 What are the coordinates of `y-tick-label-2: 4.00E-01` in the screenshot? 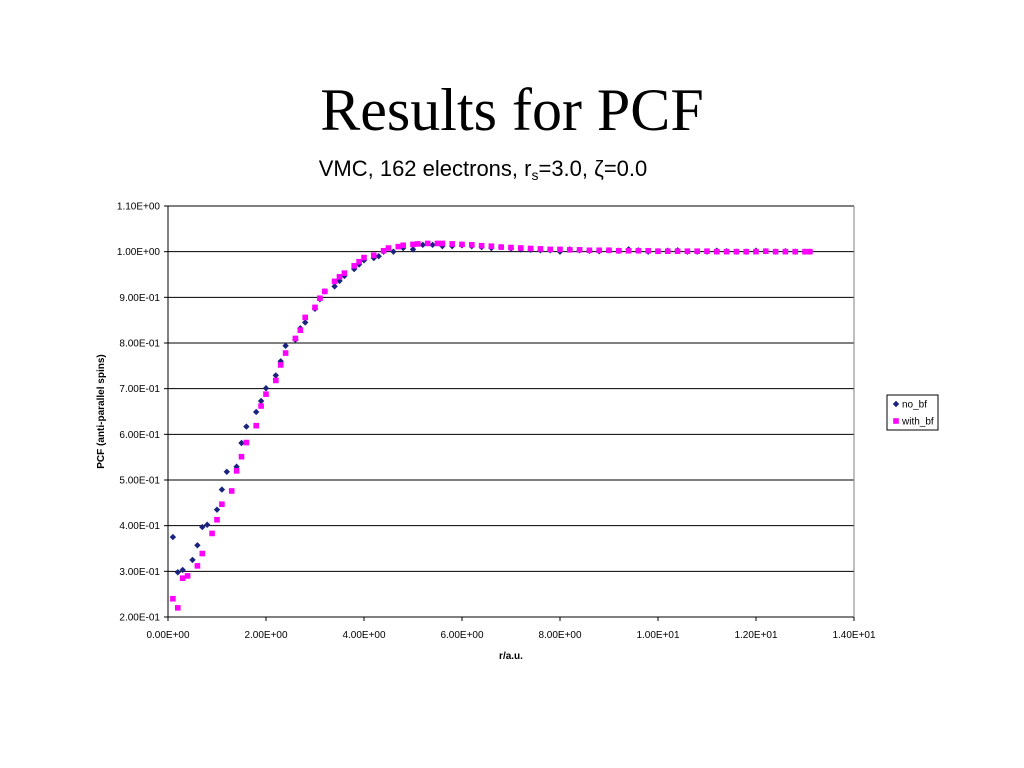 It's located at (139, 526).